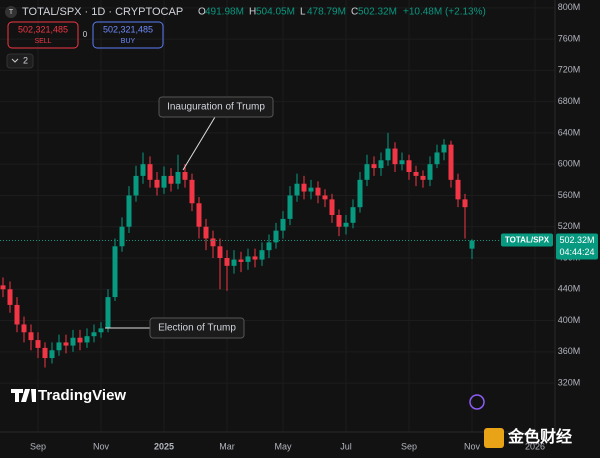 Image resolution: width=600 pixels, height=458 pixels. What do you see at coordinates (43, 29) in the screenshot?
I see `sell-price: 502,321,485` at bounding box center [43, 29].